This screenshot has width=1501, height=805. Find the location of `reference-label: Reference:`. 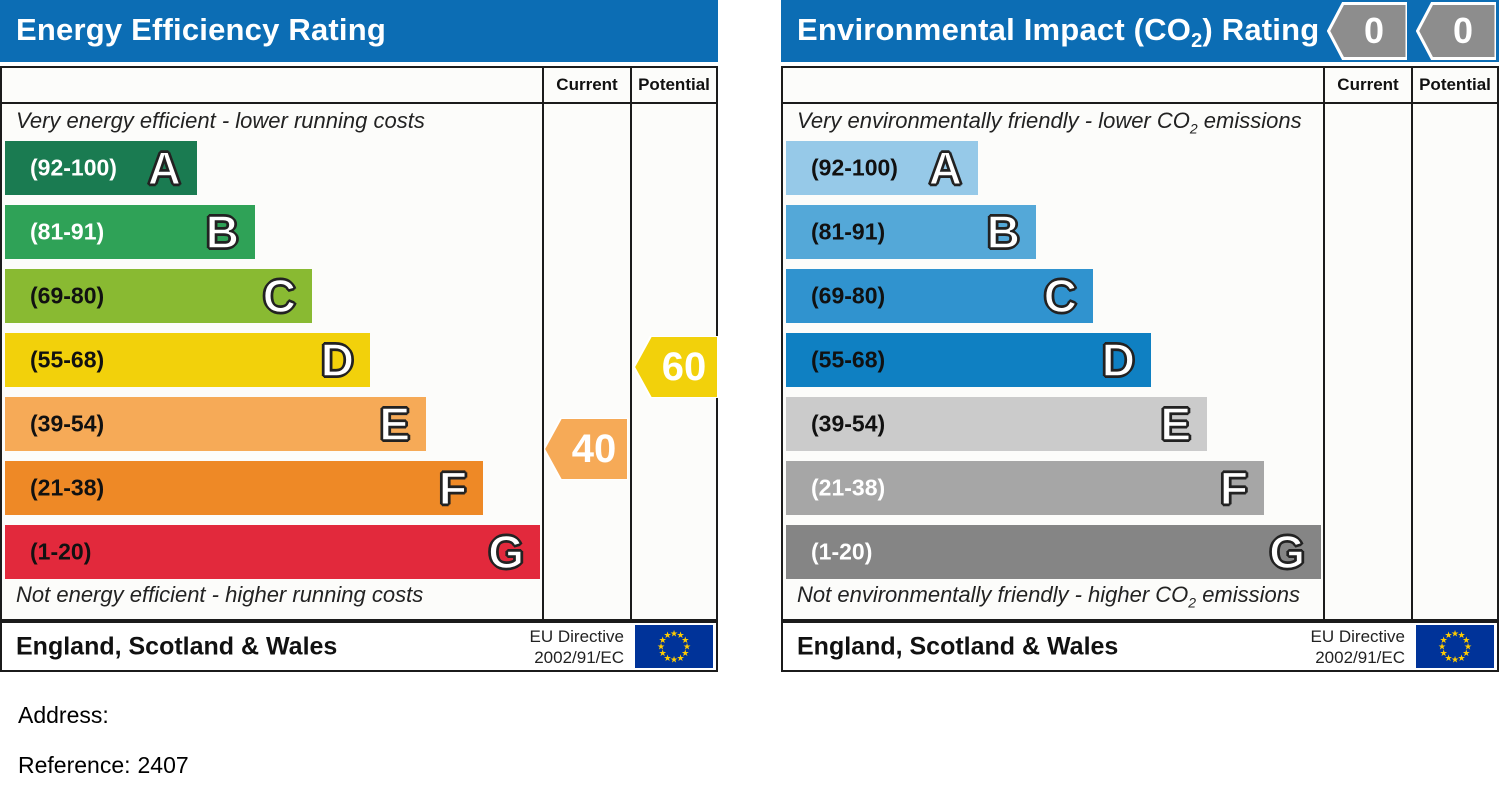

reference-label: Reference: is located at coordinates (74, 765).